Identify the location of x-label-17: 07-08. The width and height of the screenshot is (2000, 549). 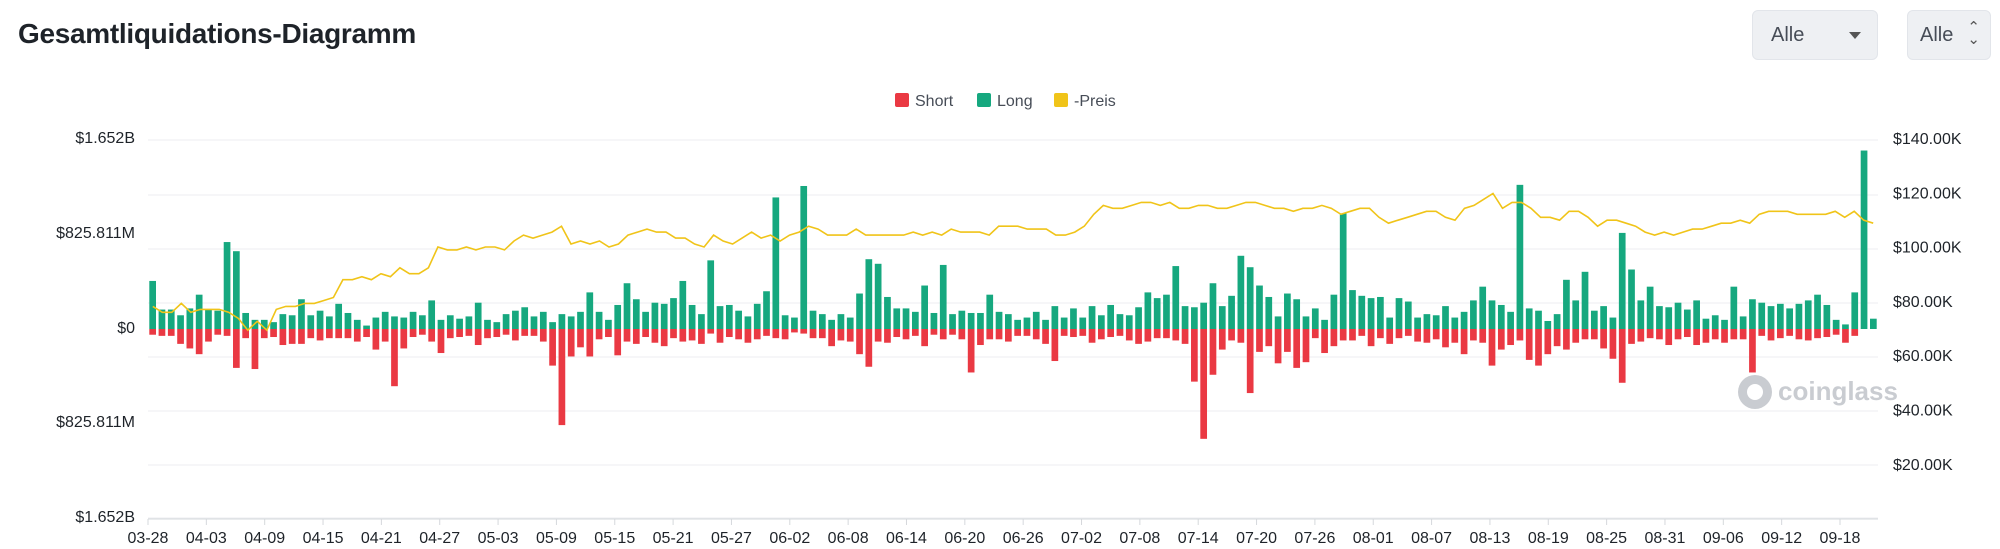
(1139, 538).